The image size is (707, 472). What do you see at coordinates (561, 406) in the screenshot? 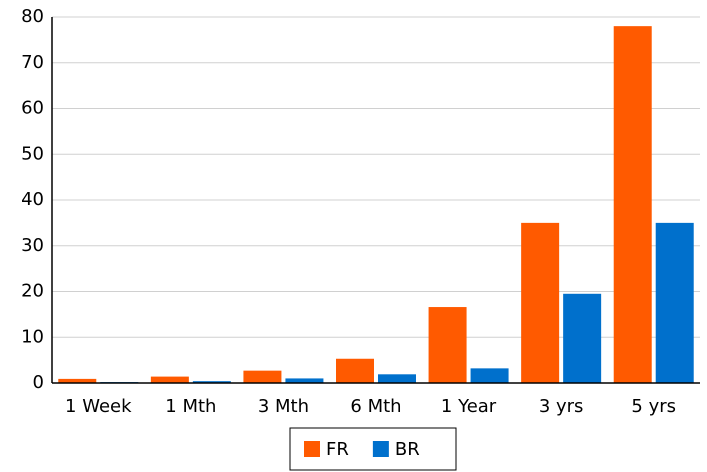
I see `x-tick-label: 3 yrs` at bounding box center [561, 406].